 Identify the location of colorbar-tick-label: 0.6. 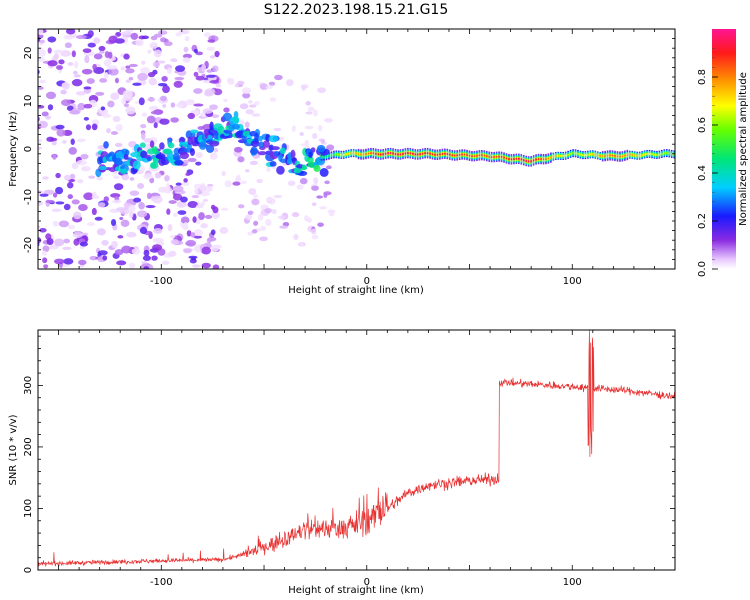
(702, 125).